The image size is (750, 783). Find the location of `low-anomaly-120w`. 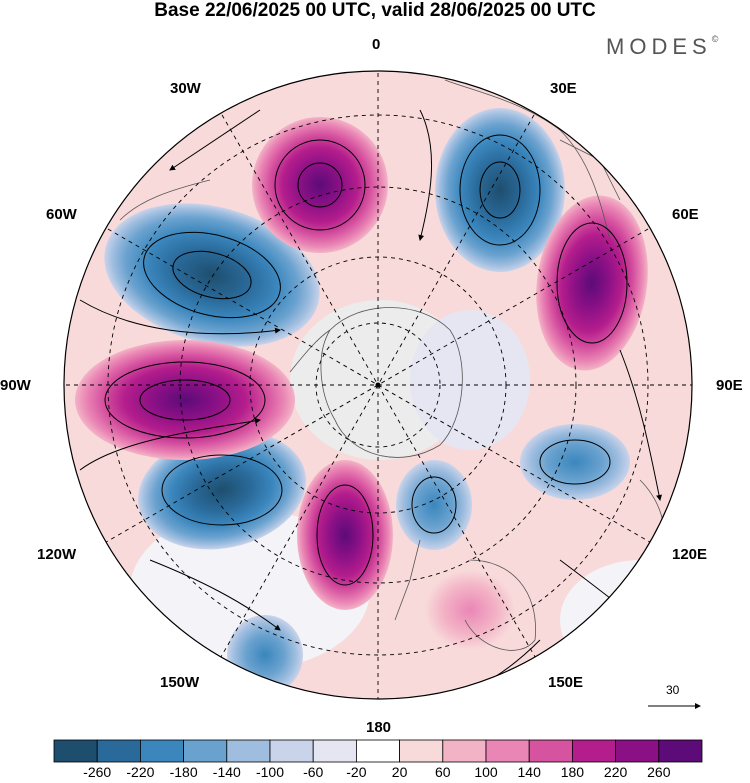

low-anomaly-120w is located at coordinates (222, 490).